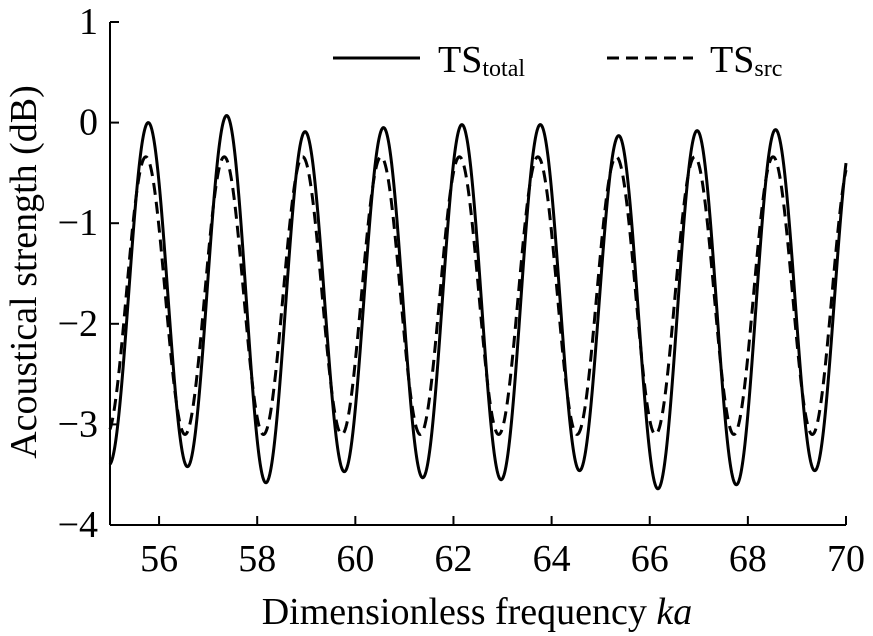 This screenshot has width=873, height=636. I want to click on y-tick-label: 0, so click(88, 123).